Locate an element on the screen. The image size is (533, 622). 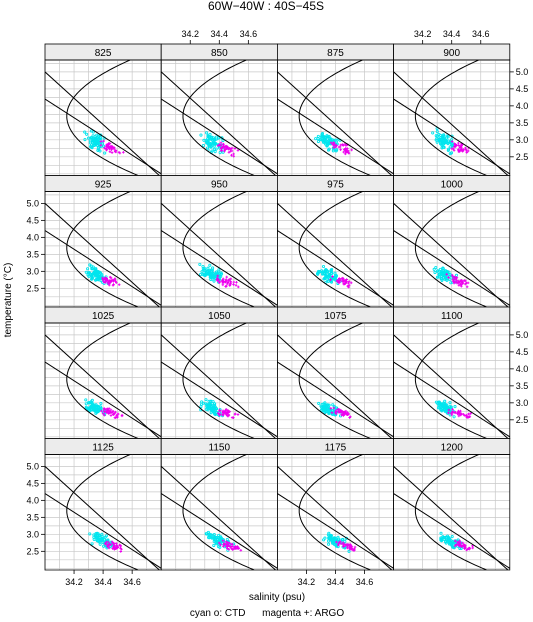
y-tick-label: 4.5 is located at coordinates (32, 483).